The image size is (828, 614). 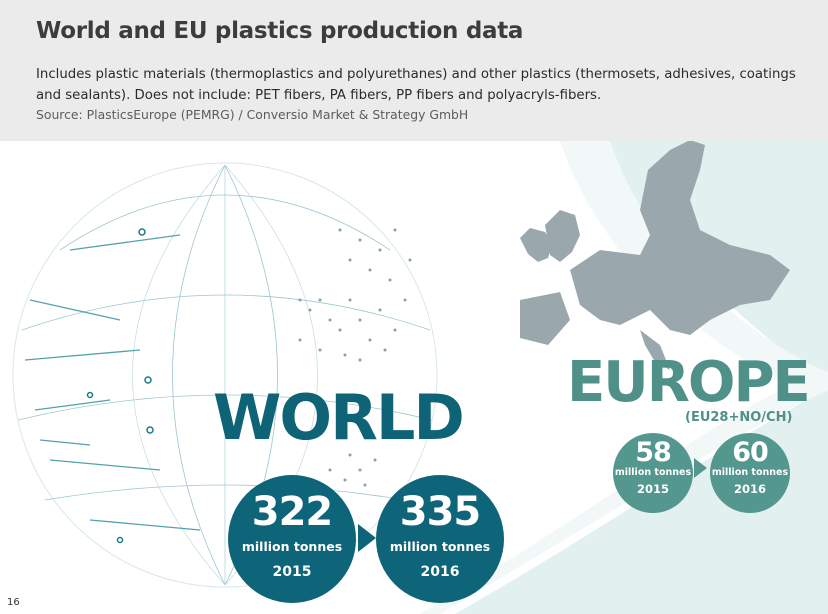 I want to click on world-2016-circle: 335 million tonnes 2016, so click(x=440, y=539).